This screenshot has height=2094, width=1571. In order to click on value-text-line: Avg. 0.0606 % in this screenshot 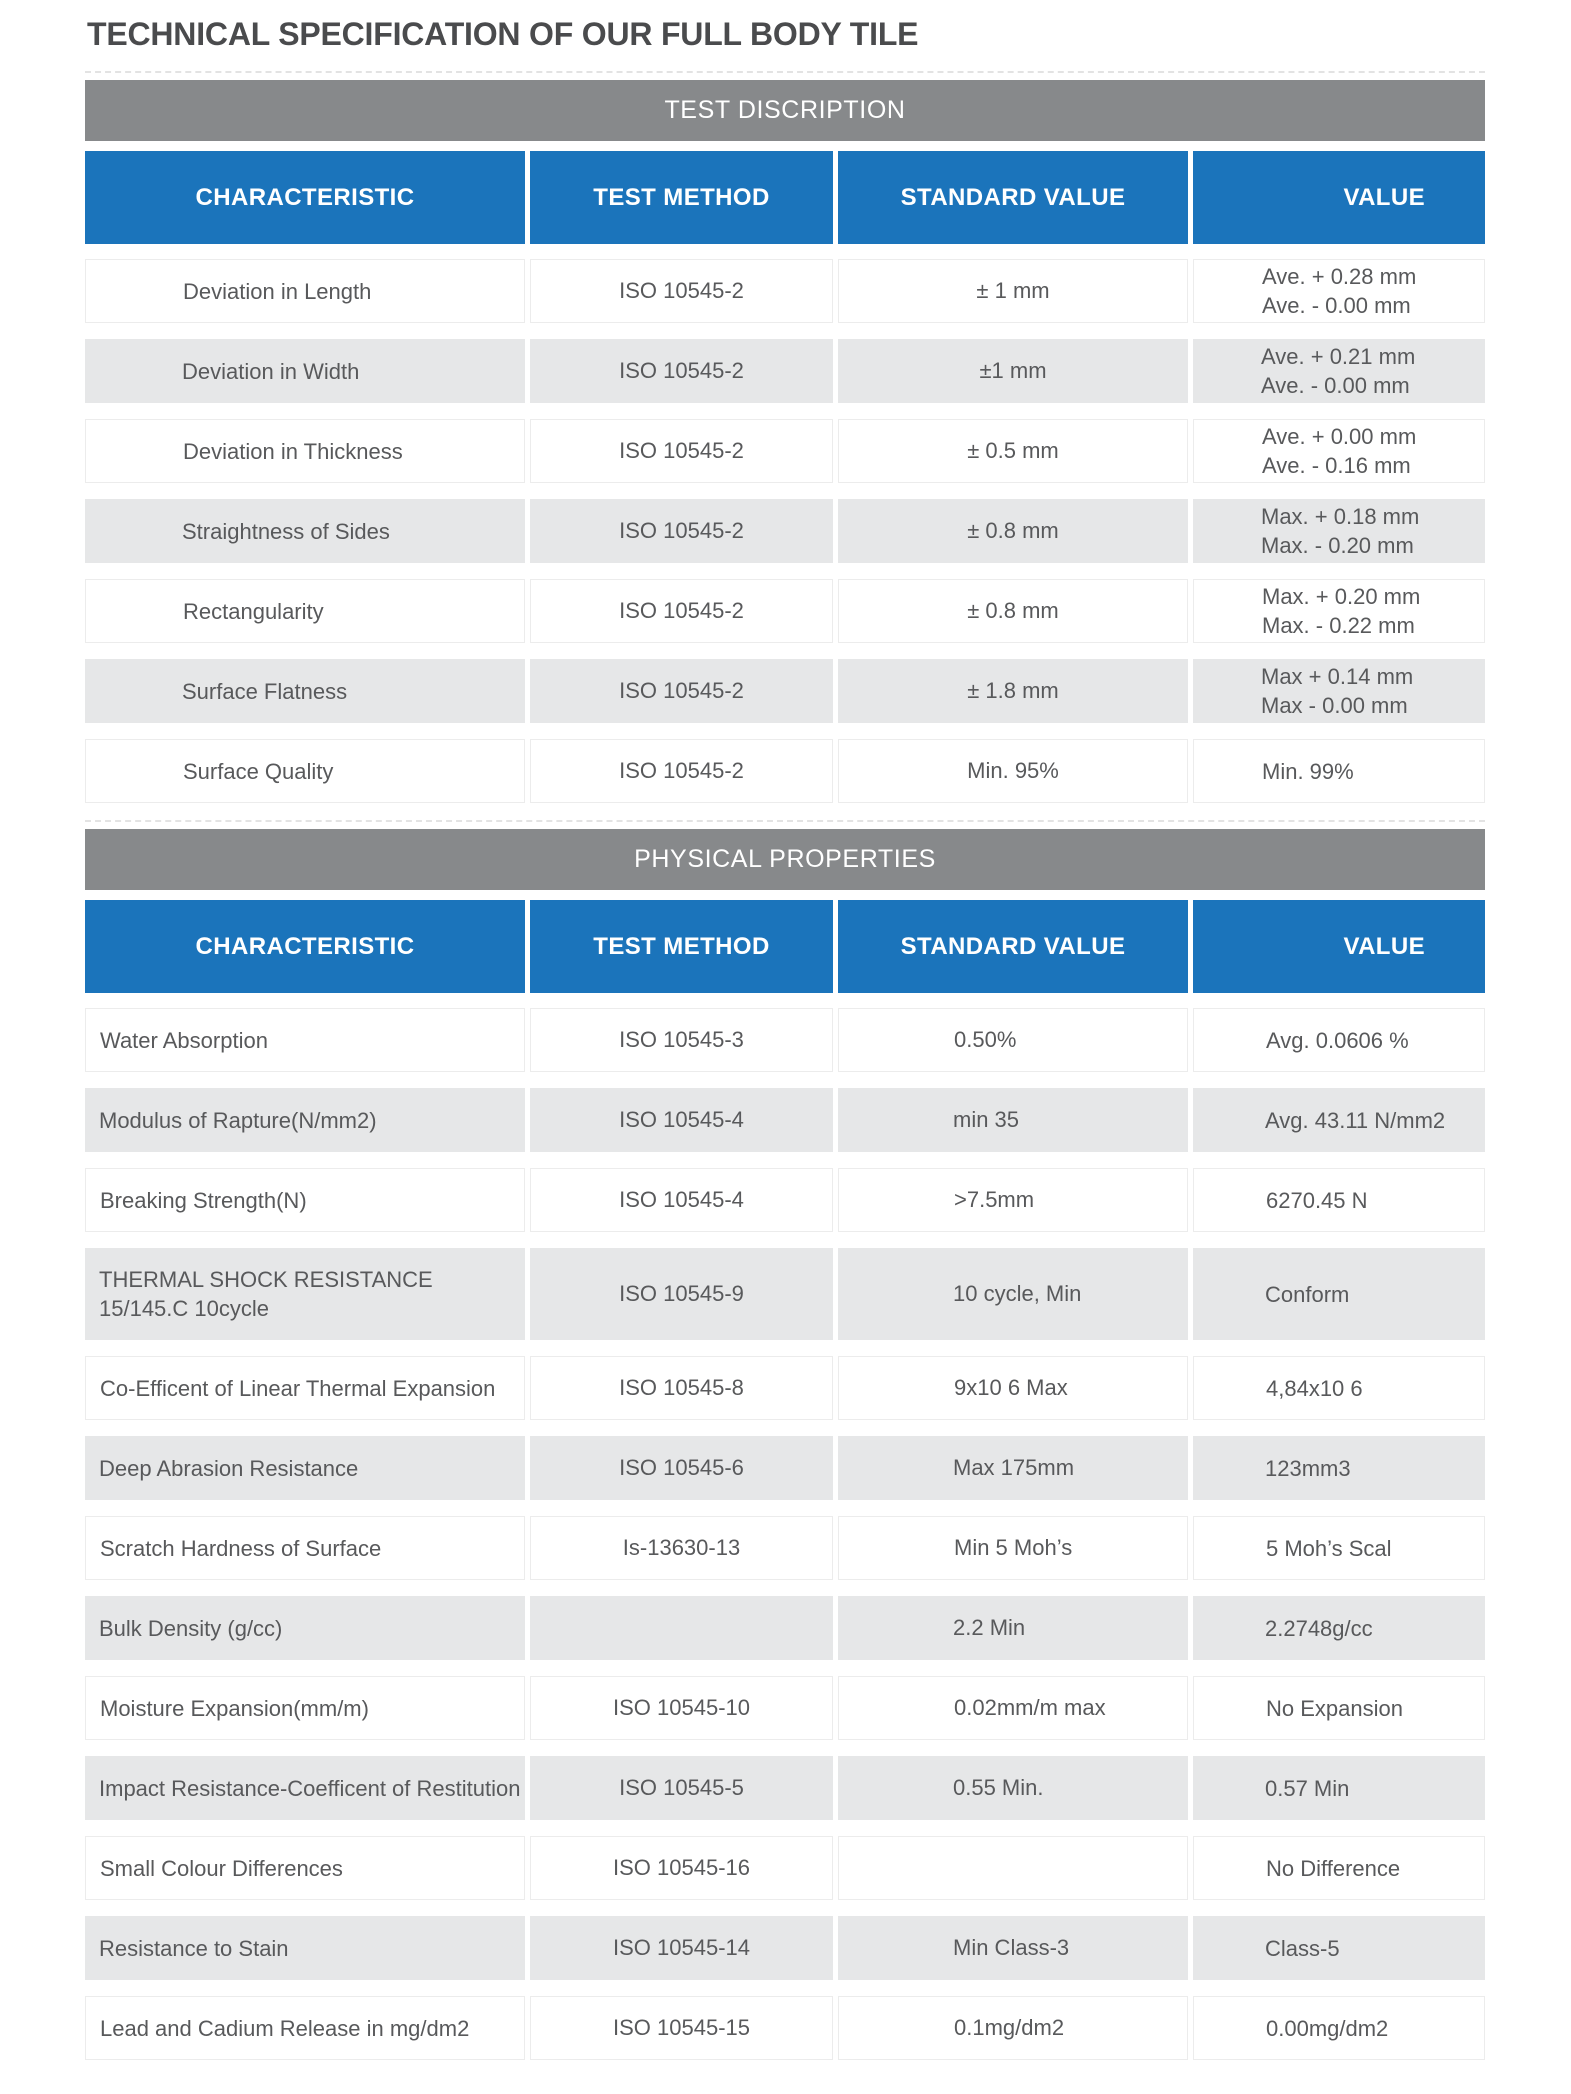, I will do `click(1337, 1040)`.